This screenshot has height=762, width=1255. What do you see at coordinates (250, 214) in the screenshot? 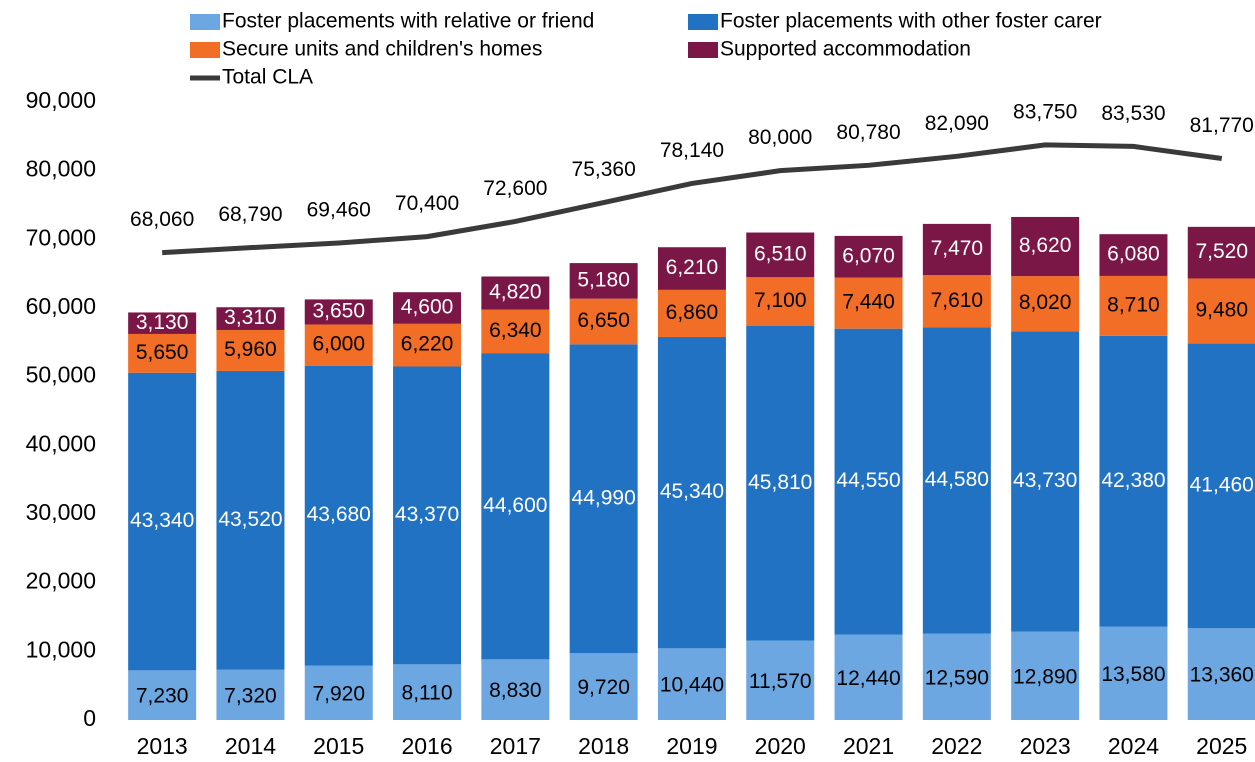
I see `data-label: 68,790` at bounding box center [250, 214].